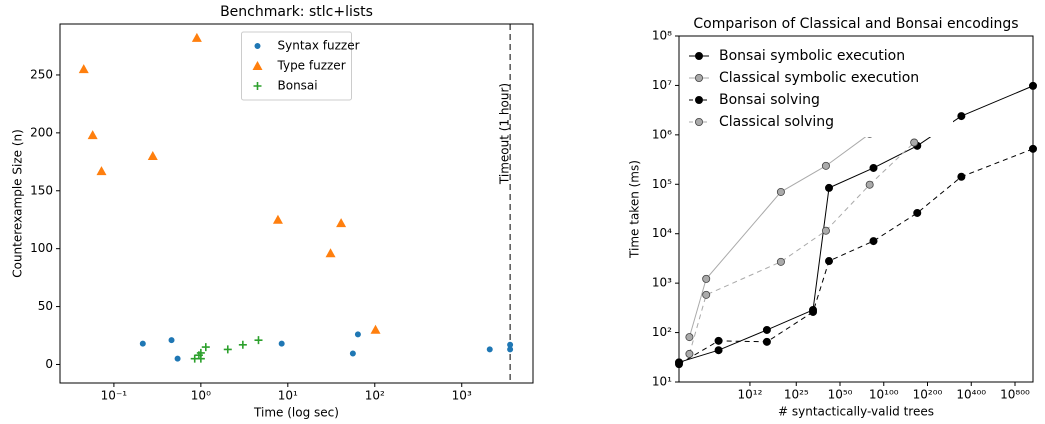 The width and height of the screenshot is (1045, 424). I want to click on y-tick-label: 250, so click(41, 74).